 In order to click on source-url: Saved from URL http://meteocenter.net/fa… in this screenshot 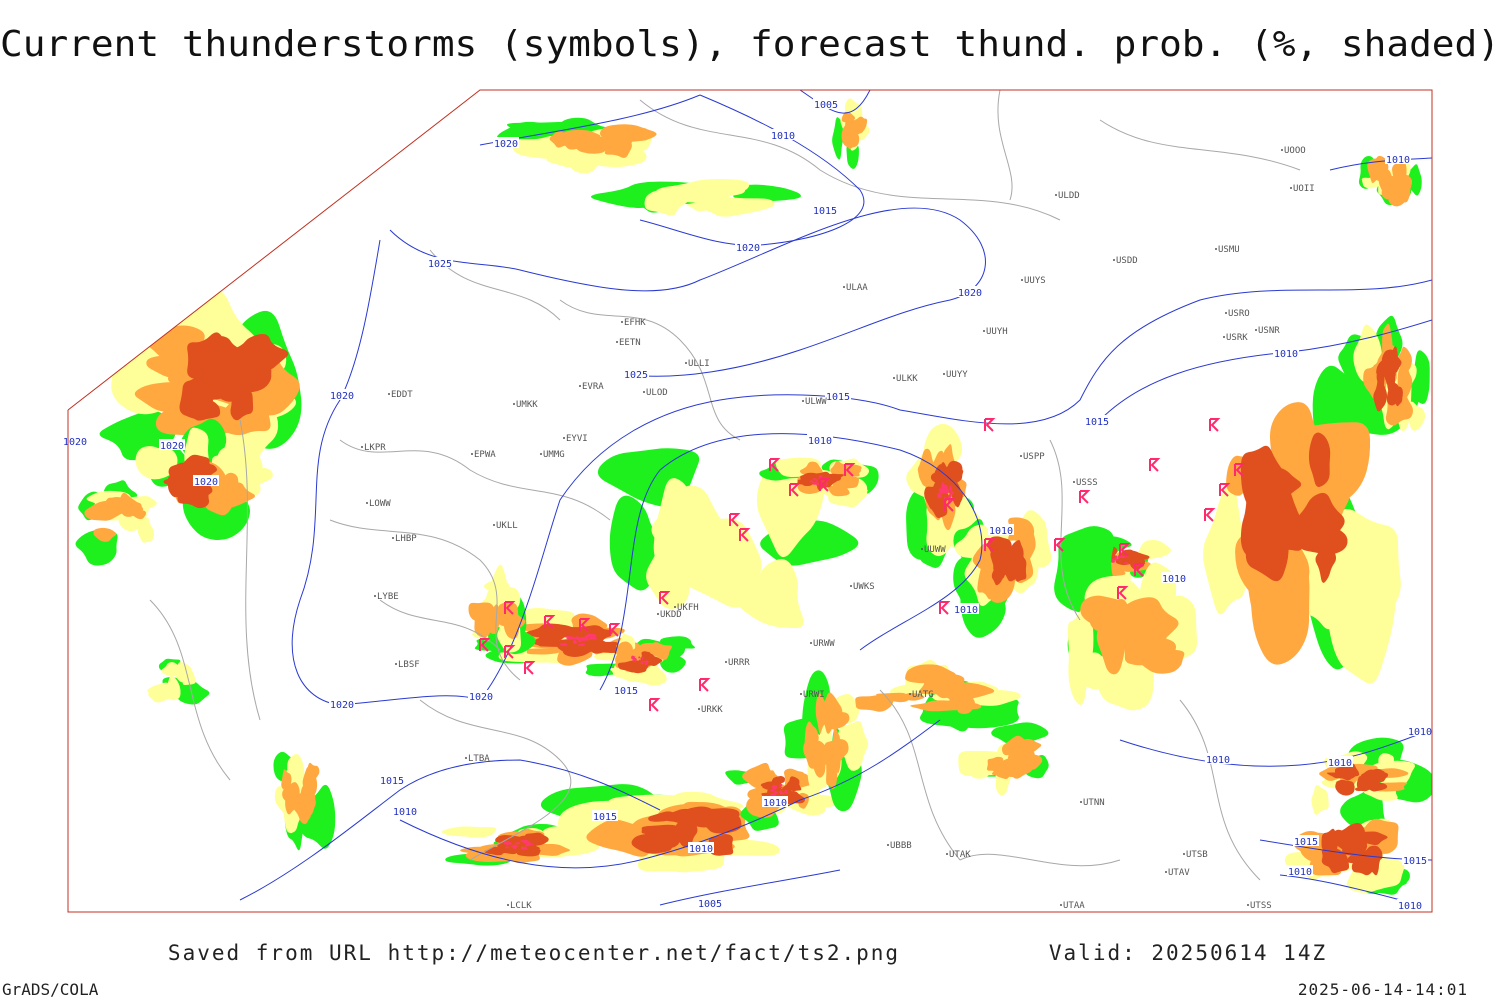, I will do `click(534, 953)`.